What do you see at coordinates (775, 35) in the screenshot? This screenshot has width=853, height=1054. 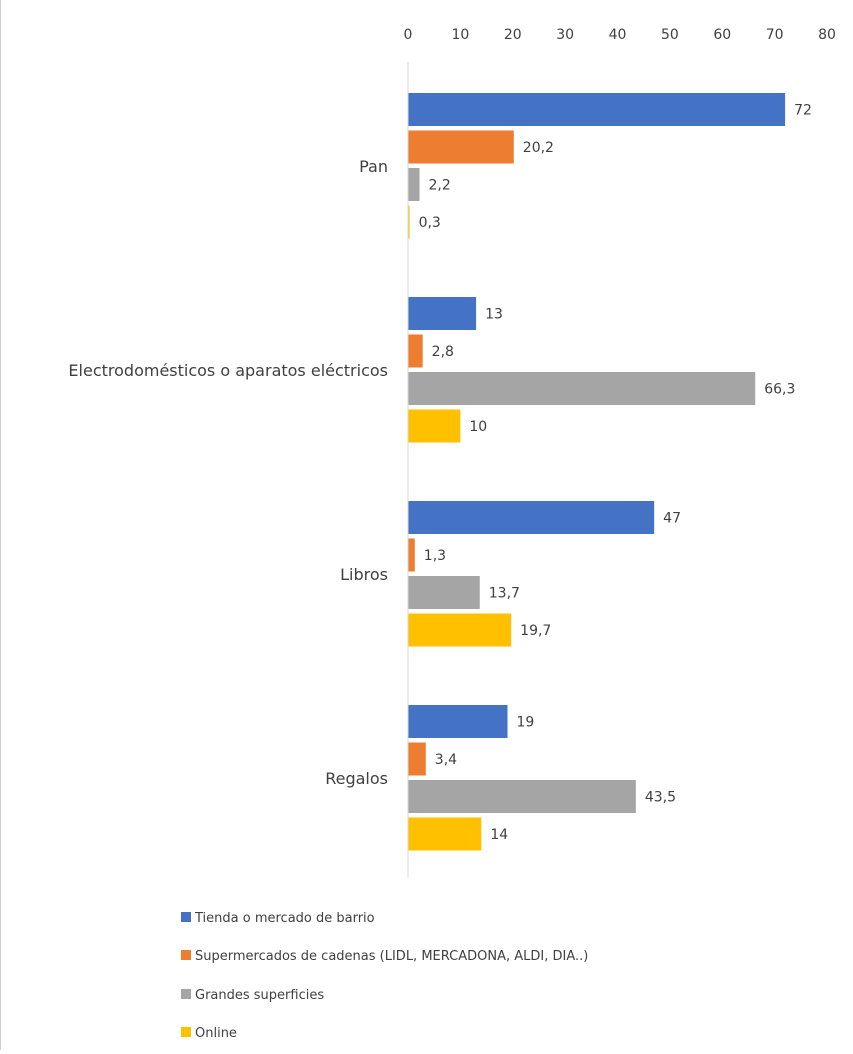 I see `x-tick-label: 70` at bounding box center [775, 35].